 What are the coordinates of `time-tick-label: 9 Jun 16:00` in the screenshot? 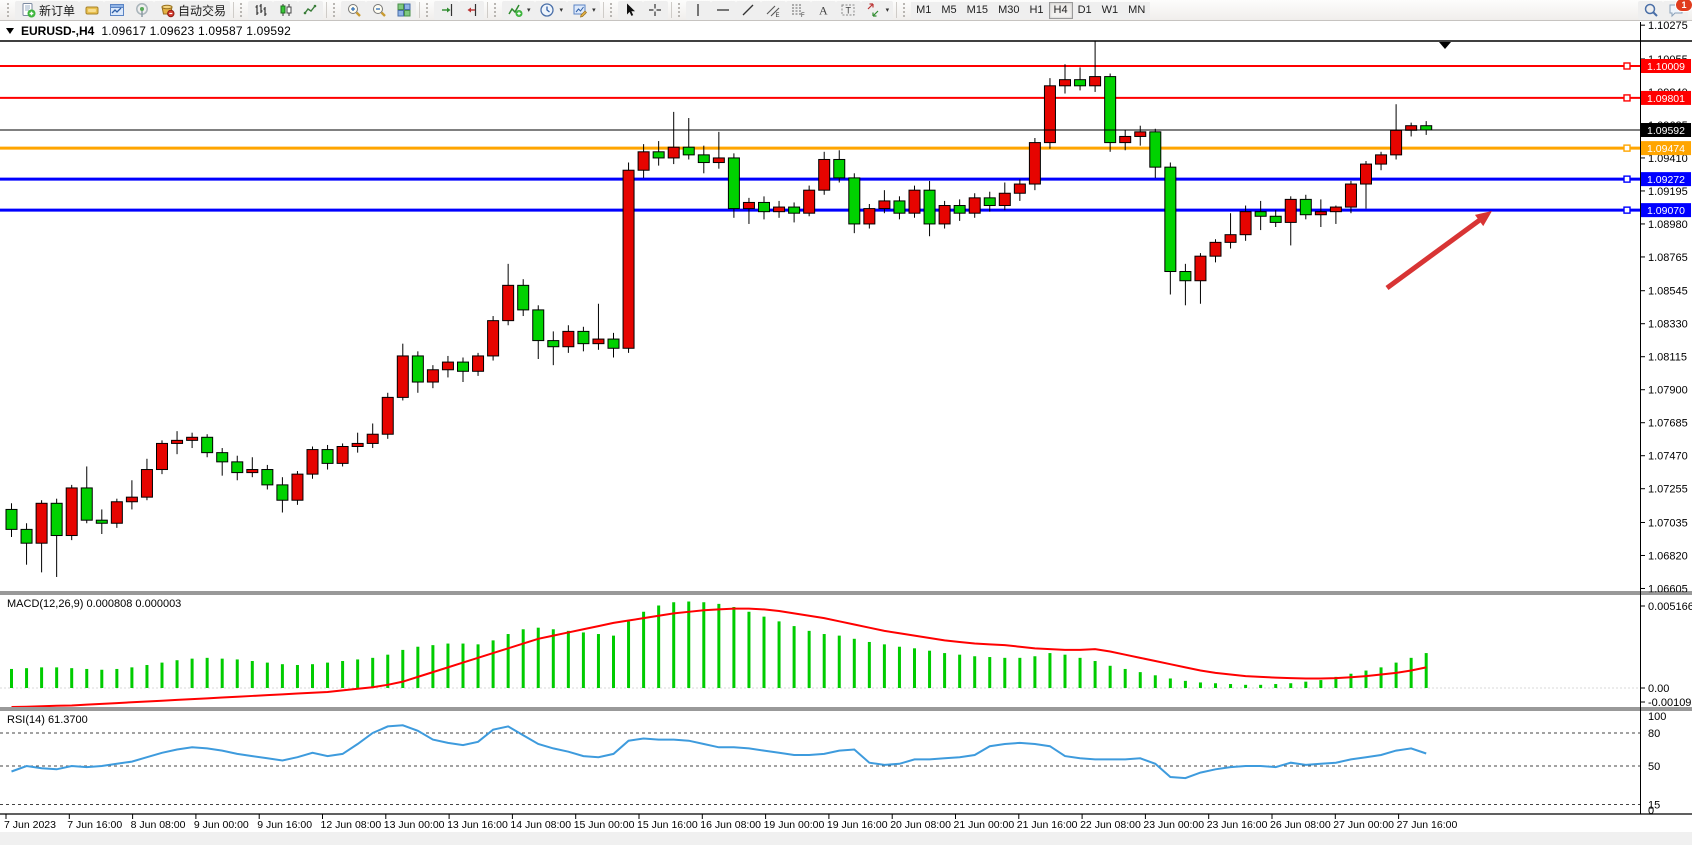 It's located at (284, 825).